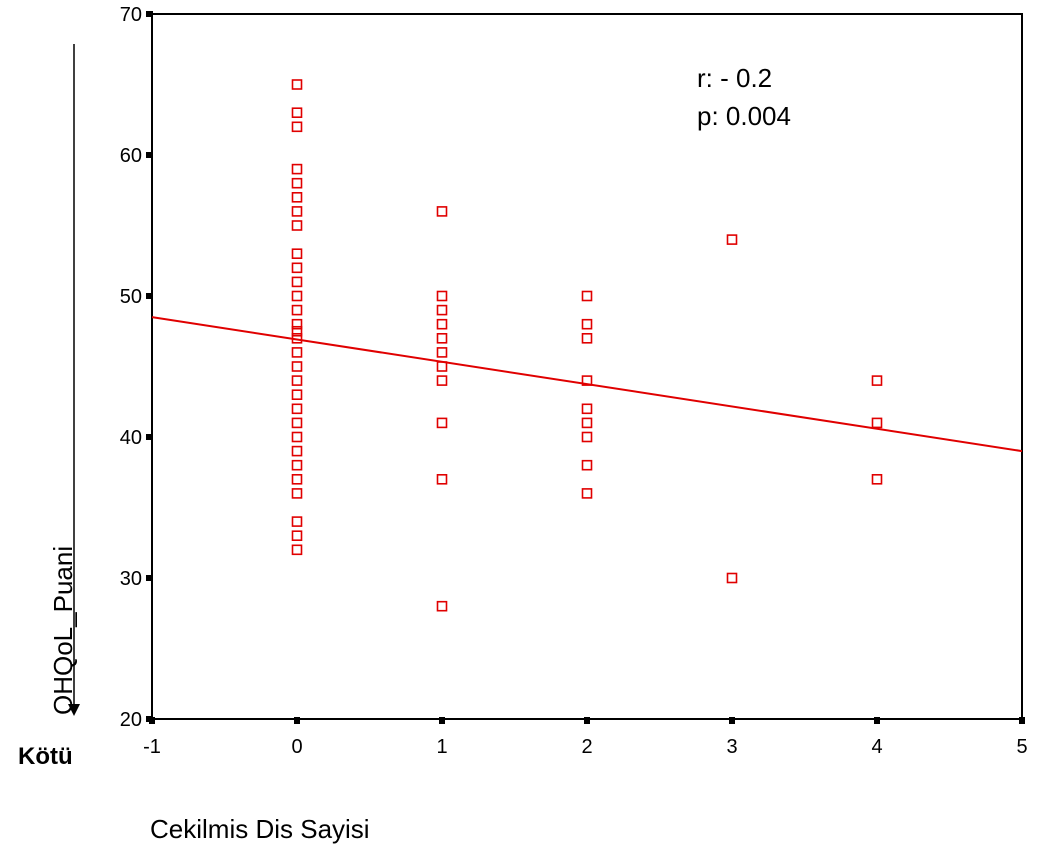 This screenshot has width=1049, height=845. What do you see at coordinates (586, 747) in the screenshot?
I see `x-tick-label: 2` at bounding box center [586, 747].